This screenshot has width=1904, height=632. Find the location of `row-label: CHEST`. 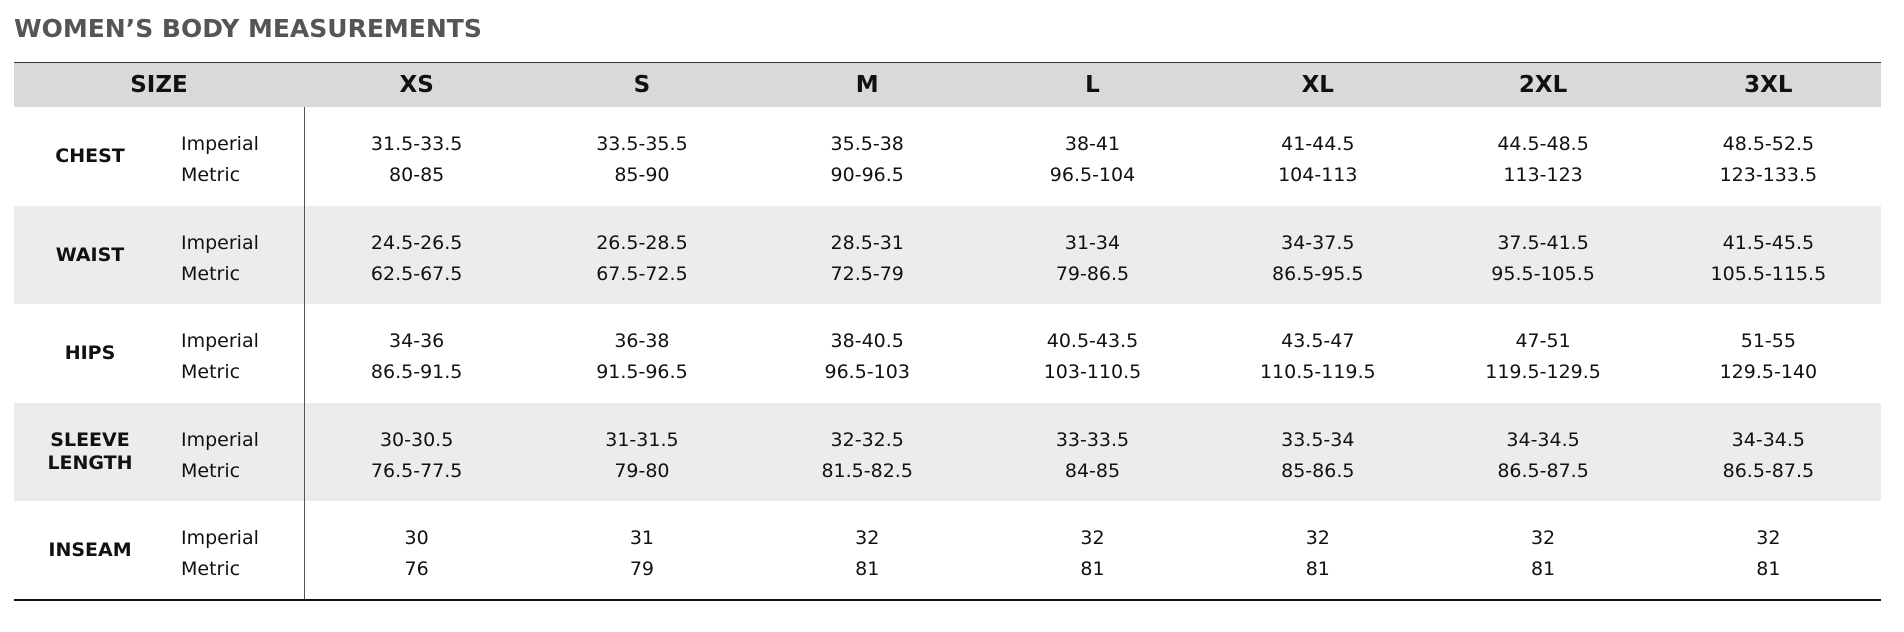

row-label: CHEST is located at coordinates (90, 156).